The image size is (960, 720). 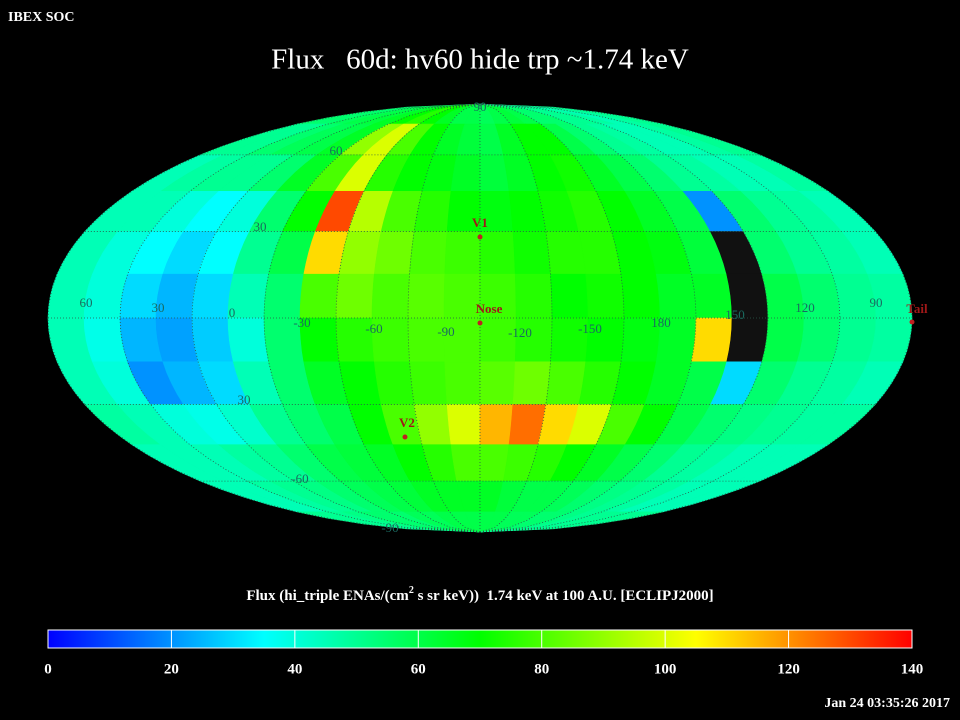 I want to click on colorbar-tick-label: 60, so click(x=418, y=669).